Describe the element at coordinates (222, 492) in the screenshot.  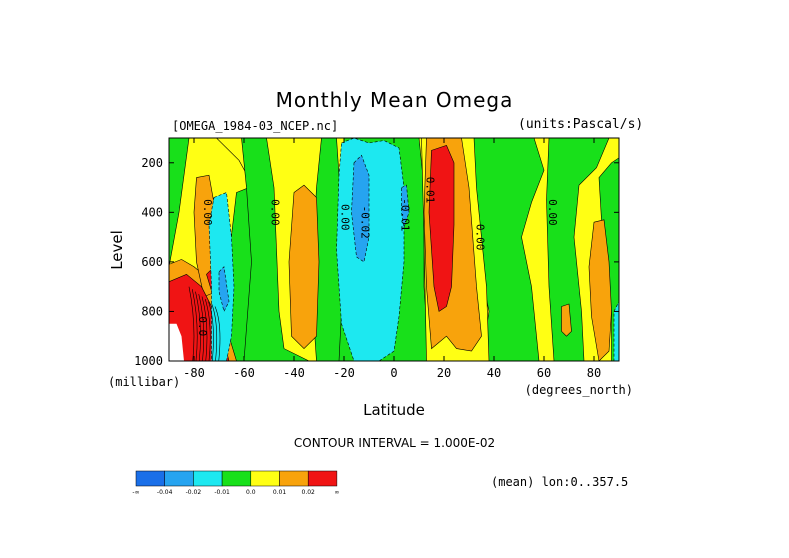
I see `legend-label: -0.01` at that location.